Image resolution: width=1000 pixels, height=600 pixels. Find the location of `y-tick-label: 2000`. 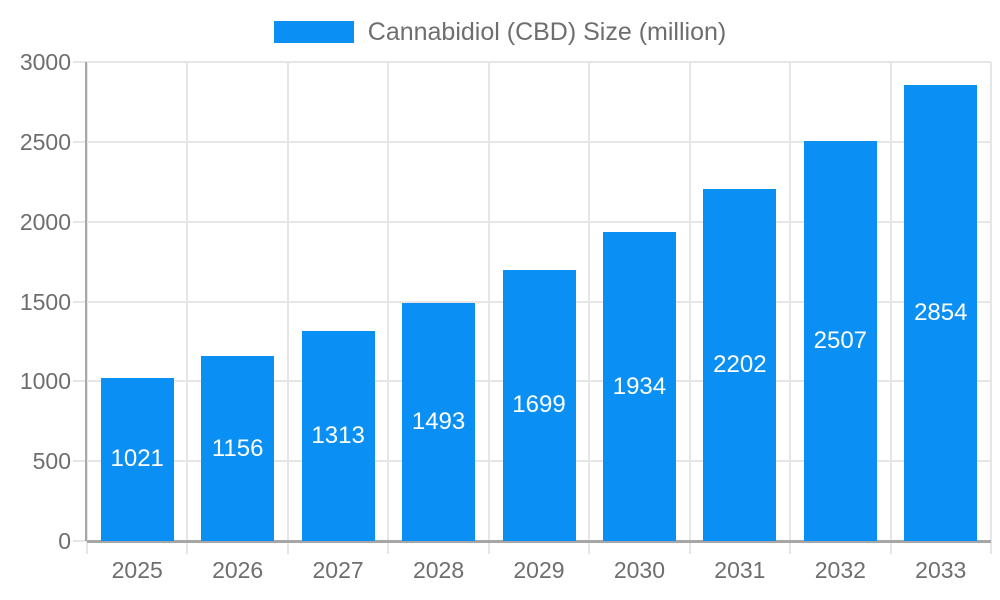

y-tick-label: 2000 is located at coordinates (45, 221).